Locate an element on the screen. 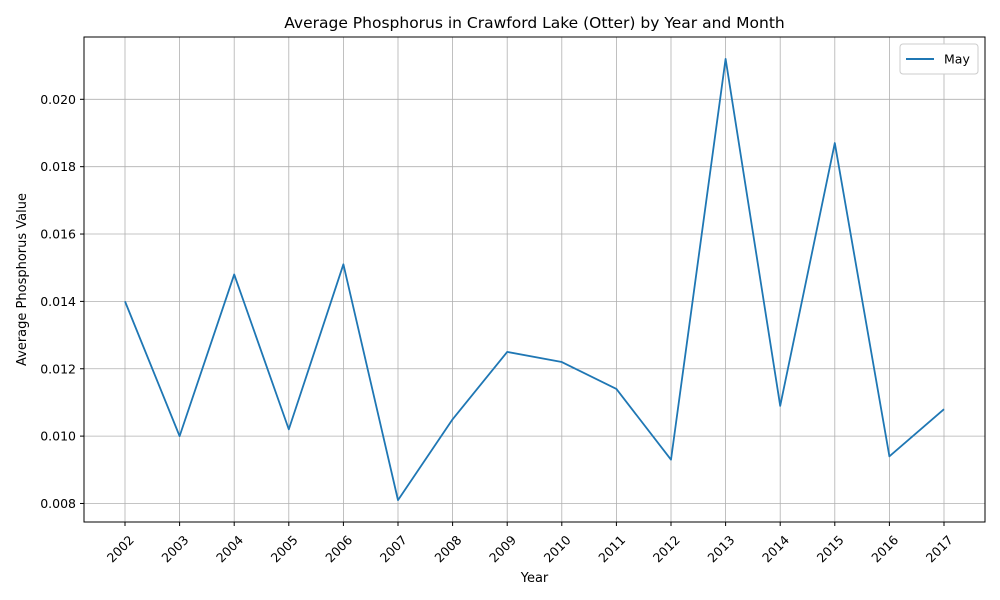 The height and width of the screenshot is (600, 1000). x-axis-label: Year is located at coordinates (534, 578).